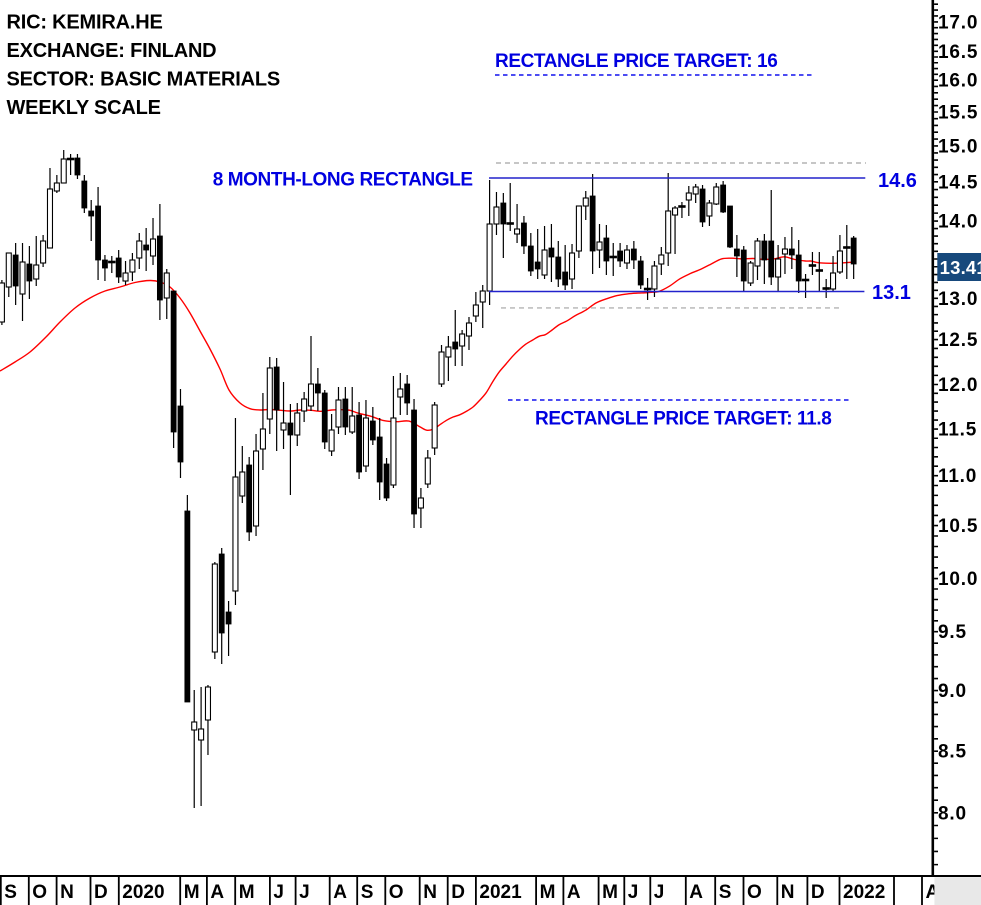 This screenshot has width=981, height=905. Describe the element at coordinates (958, 22) in the screenshot. I see `svg-text: 17.0` at that location.